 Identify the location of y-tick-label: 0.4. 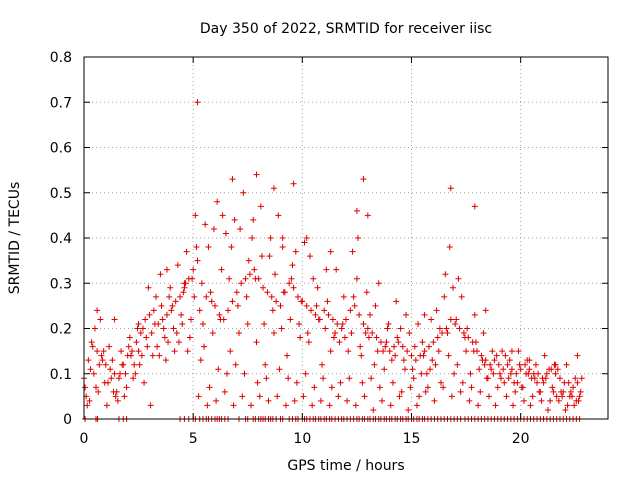
(61, 239).